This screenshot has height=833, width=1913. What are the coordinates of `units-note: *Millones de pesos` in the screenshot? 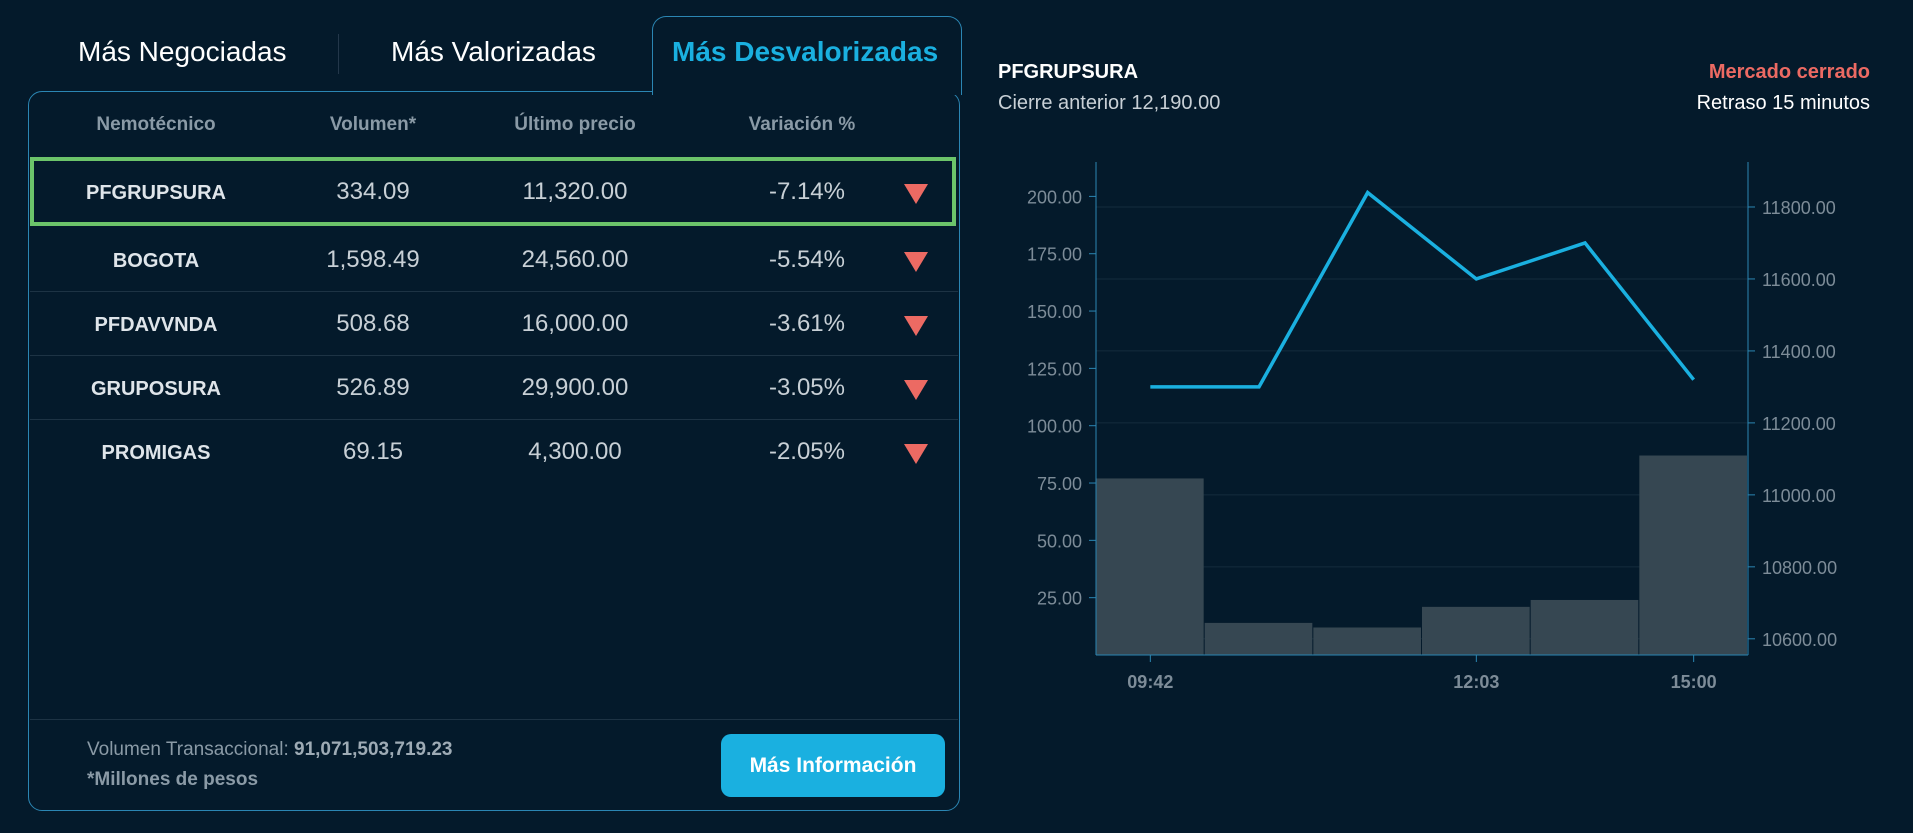 It's located at (173, 779).